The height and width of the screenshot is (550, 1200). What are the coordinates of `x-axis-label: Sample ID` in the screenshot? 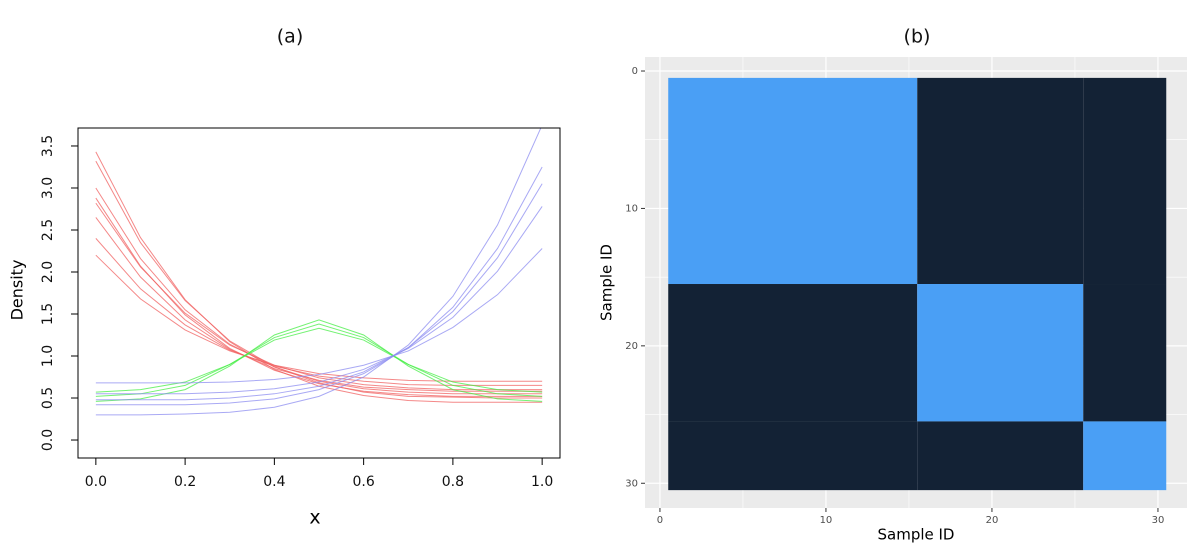 It's located at (916, 535).